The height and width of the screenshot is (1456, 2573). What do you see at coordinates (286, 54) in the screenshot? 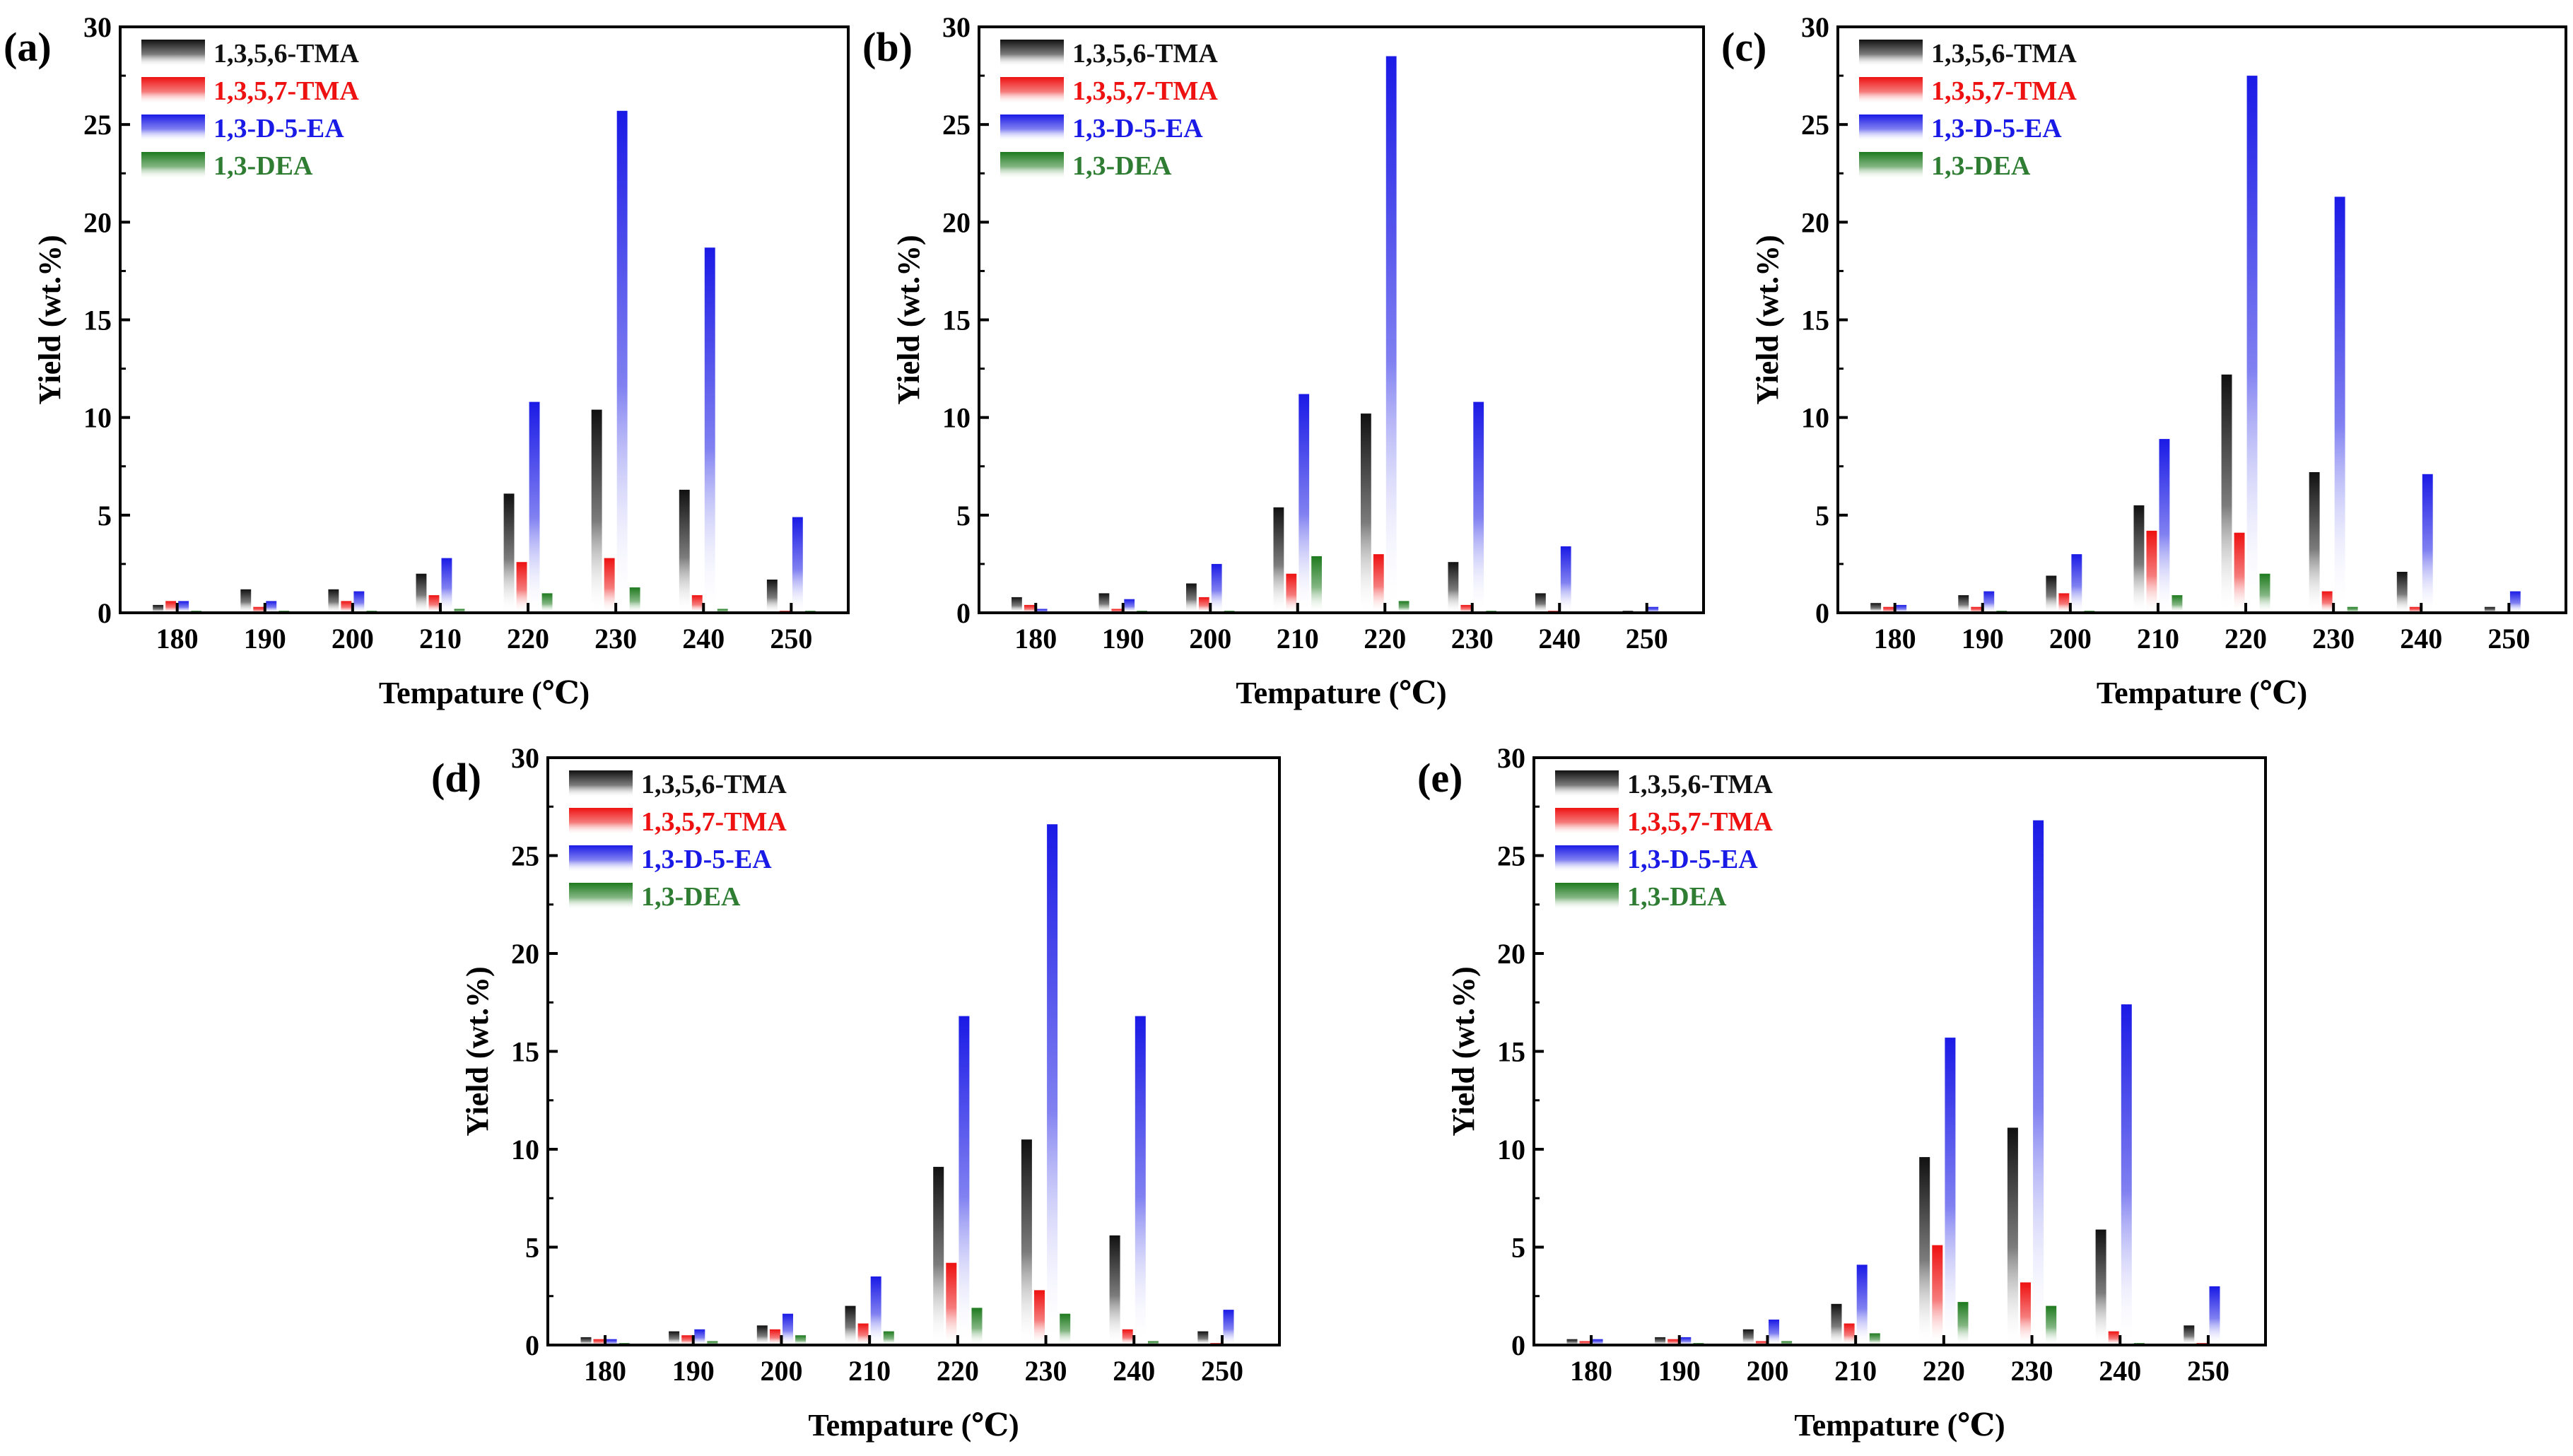
I see `legend-label-1-3-5-6-tma: 1,3,5,6-TMA` at bounding box center [286, 54].